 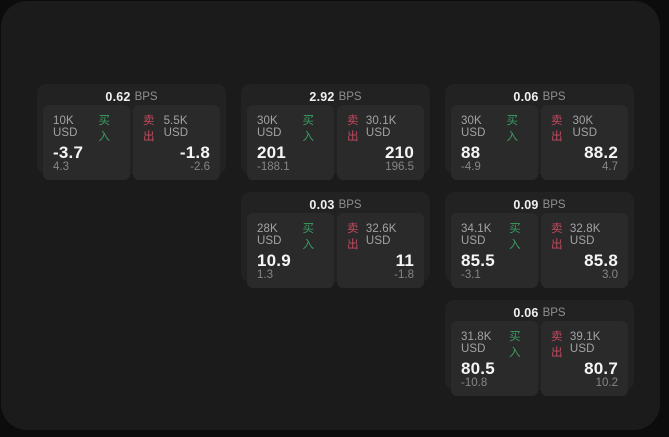 I want to click on sell-price: 85.8, so click(x=601, y=260).